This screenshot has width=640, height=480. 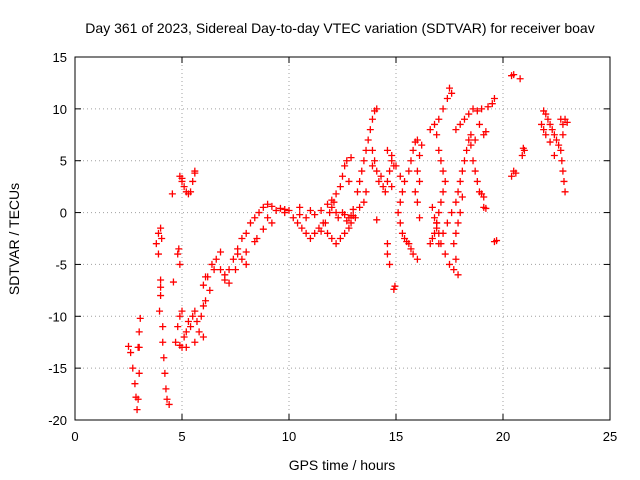 I want to click on x-tick-label: 0, so click(x=74, y=436).